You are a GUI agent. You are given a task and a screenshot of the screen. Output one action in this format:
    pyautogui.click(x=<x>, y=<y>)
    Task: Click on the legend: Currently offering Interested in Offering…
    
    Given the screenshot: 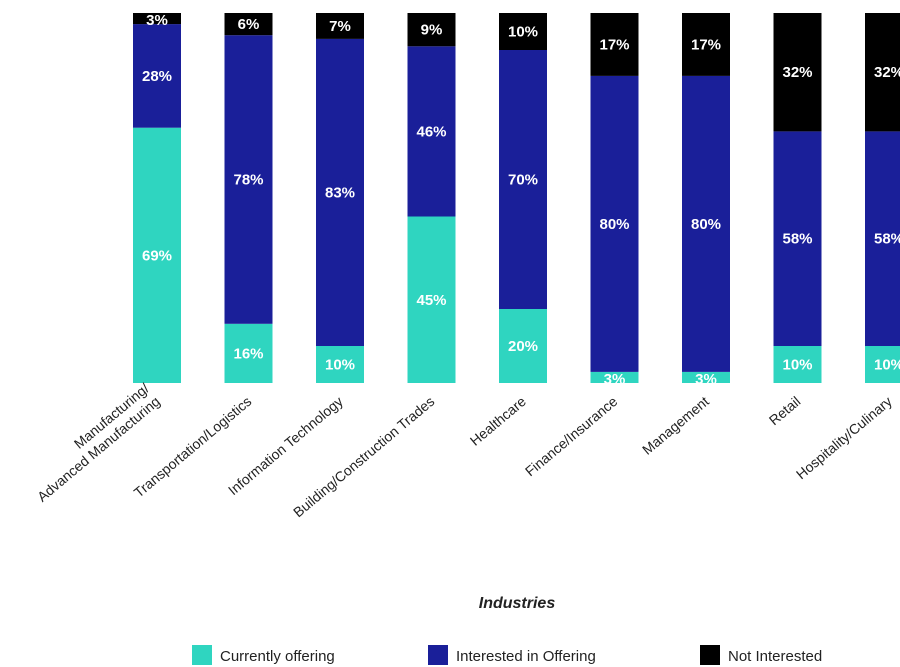 What is the action you would take?
    pyautogui.click(x=507, y=655)
    